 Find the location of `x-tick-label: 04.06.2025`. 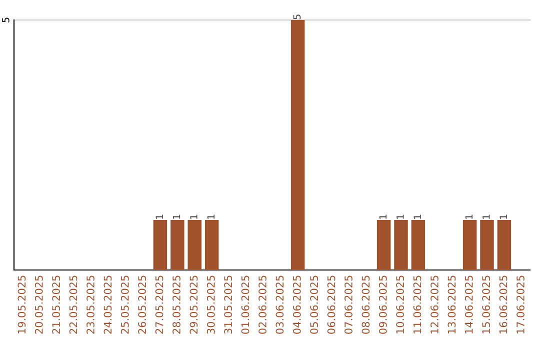

x-tick-label: 04.06.2025 is located at coordinates (296, 305).